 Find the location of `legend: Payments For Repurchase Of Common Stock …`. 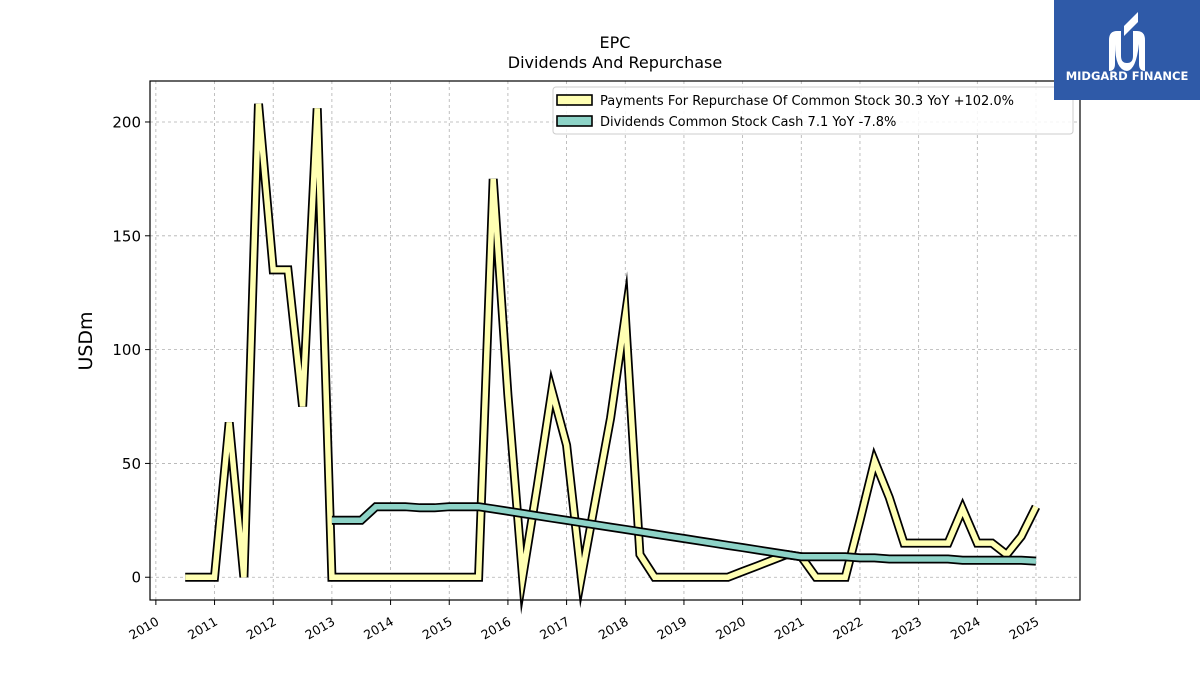

legend: Payments For Repurchase Of Common Stock … is located at coordinates (813, 110).